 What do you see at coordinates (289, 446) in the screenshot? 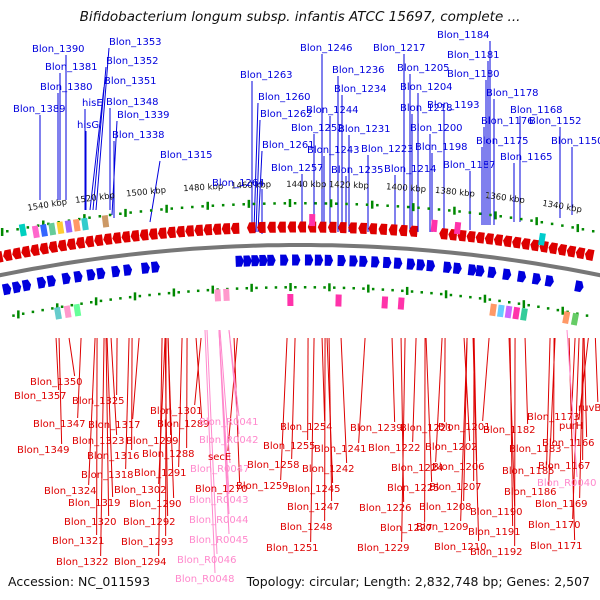
I see `bottom-gene-label: Blon_1255` at bounding box center [289, 446].